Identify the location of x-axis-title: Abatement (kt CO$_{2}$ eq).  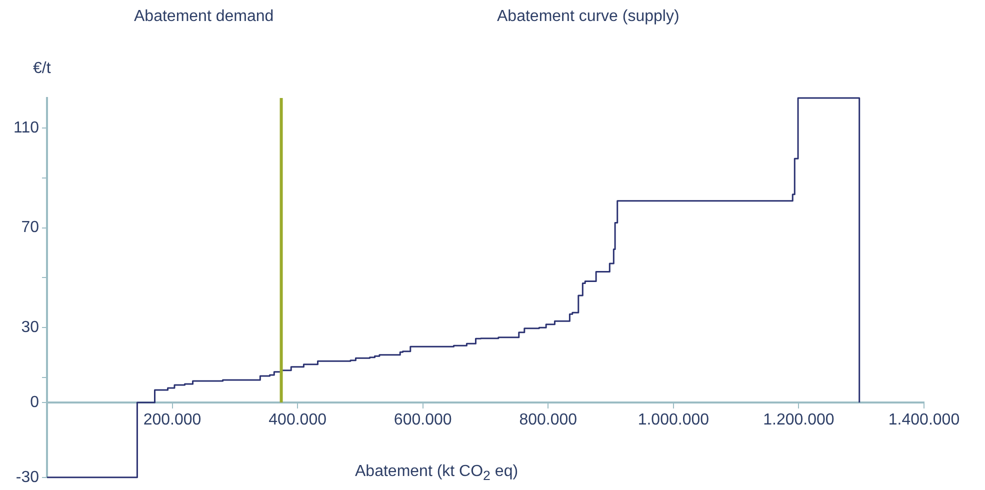
(436, 473).